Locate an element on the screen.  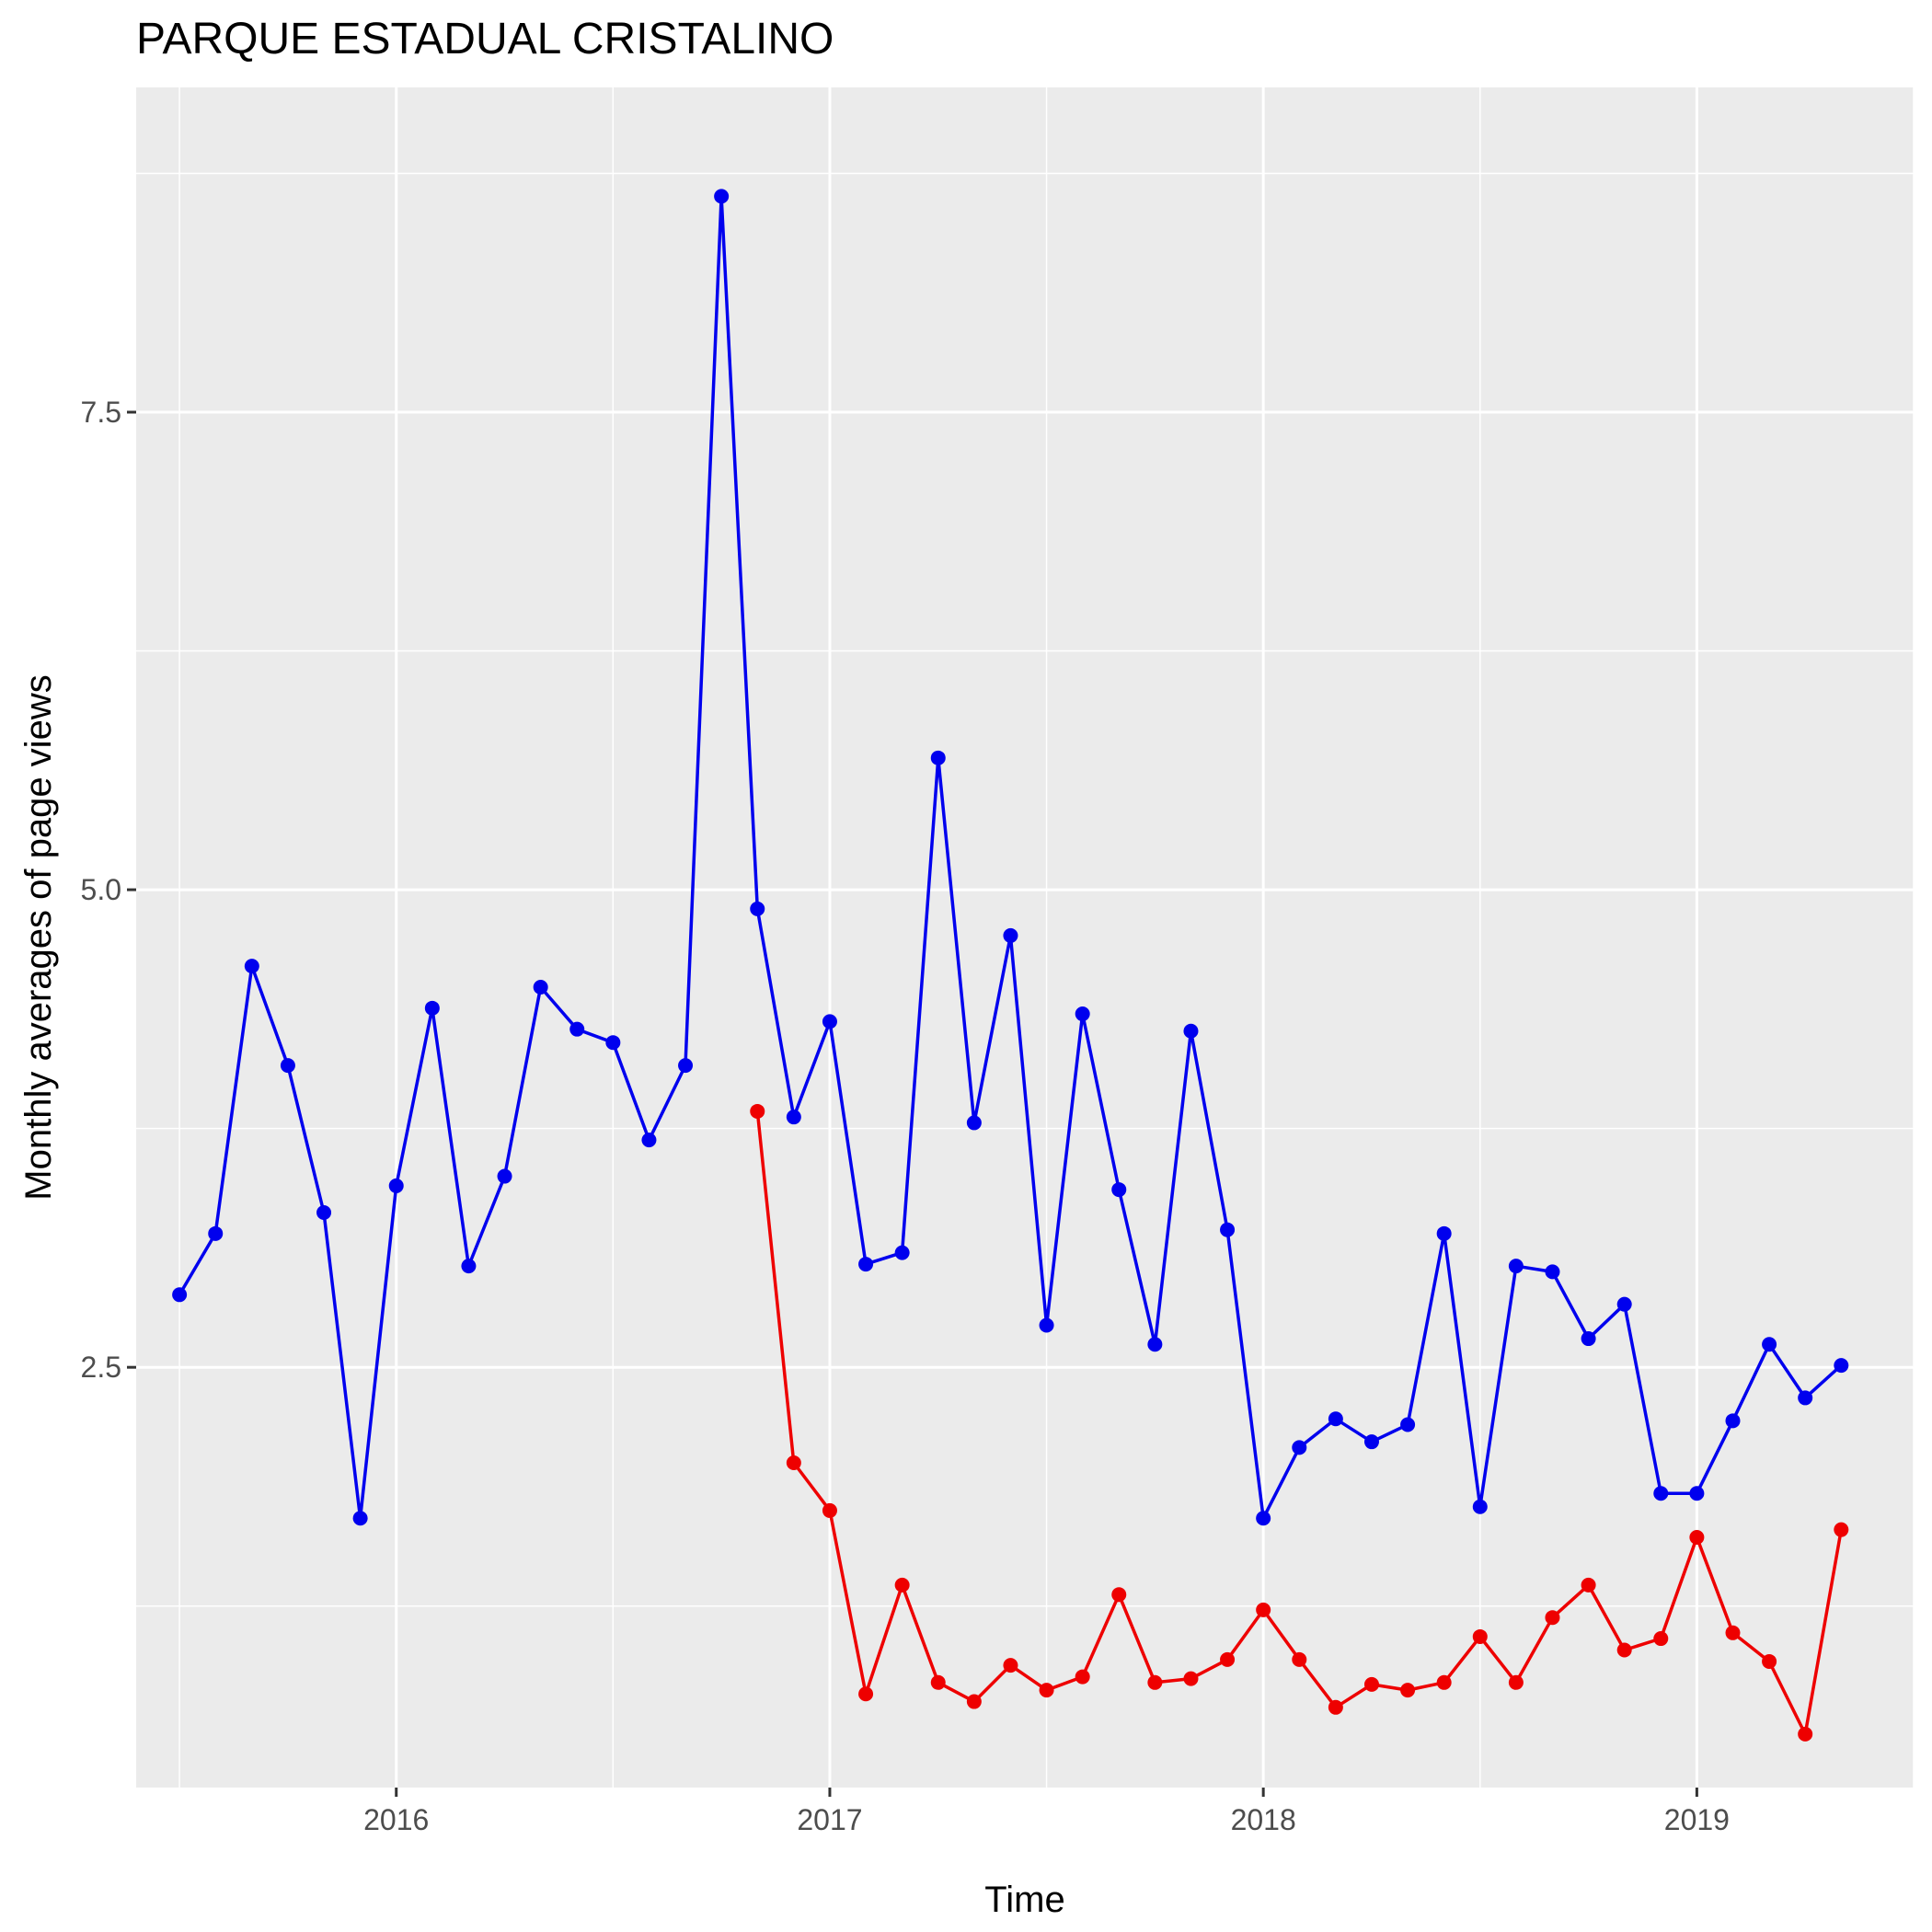
x-axis-title: Time is located at coordinates (1024, 1900).